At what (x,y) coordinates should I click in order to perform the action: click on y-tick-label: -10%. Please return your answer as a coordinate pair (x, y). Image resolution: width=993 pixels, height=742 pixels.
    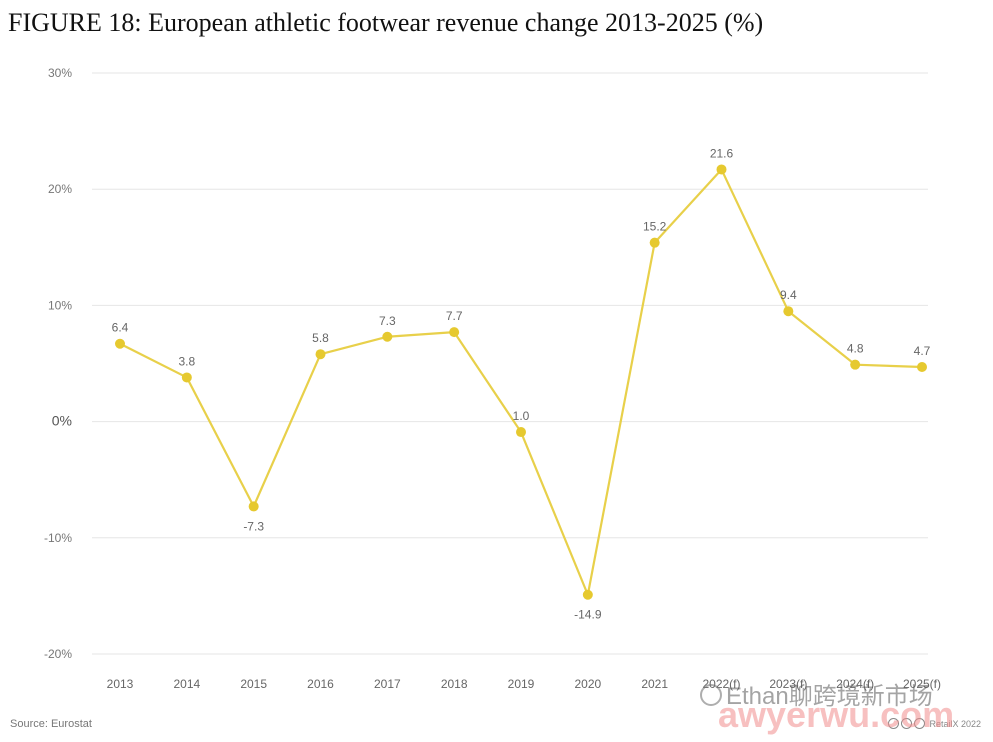
    Looking at the image, I should click on (58, 538).